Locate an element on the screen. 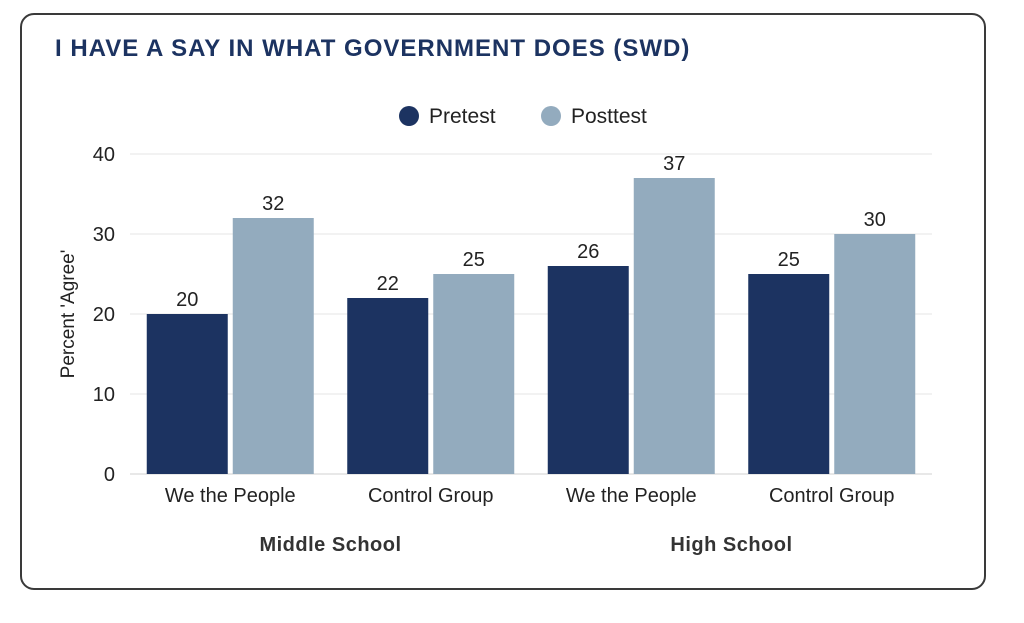 The height and width of the screenshot is (623, 1024). data-label: 37 is located at coordinates (674, 164).